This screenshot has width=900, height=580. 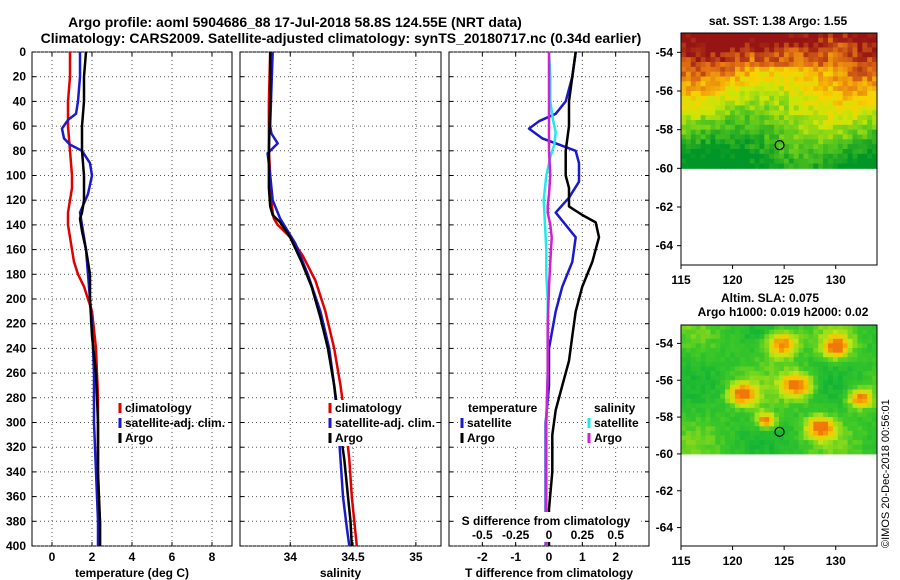 I want to click on series-argo, so click(x=310, y=299).